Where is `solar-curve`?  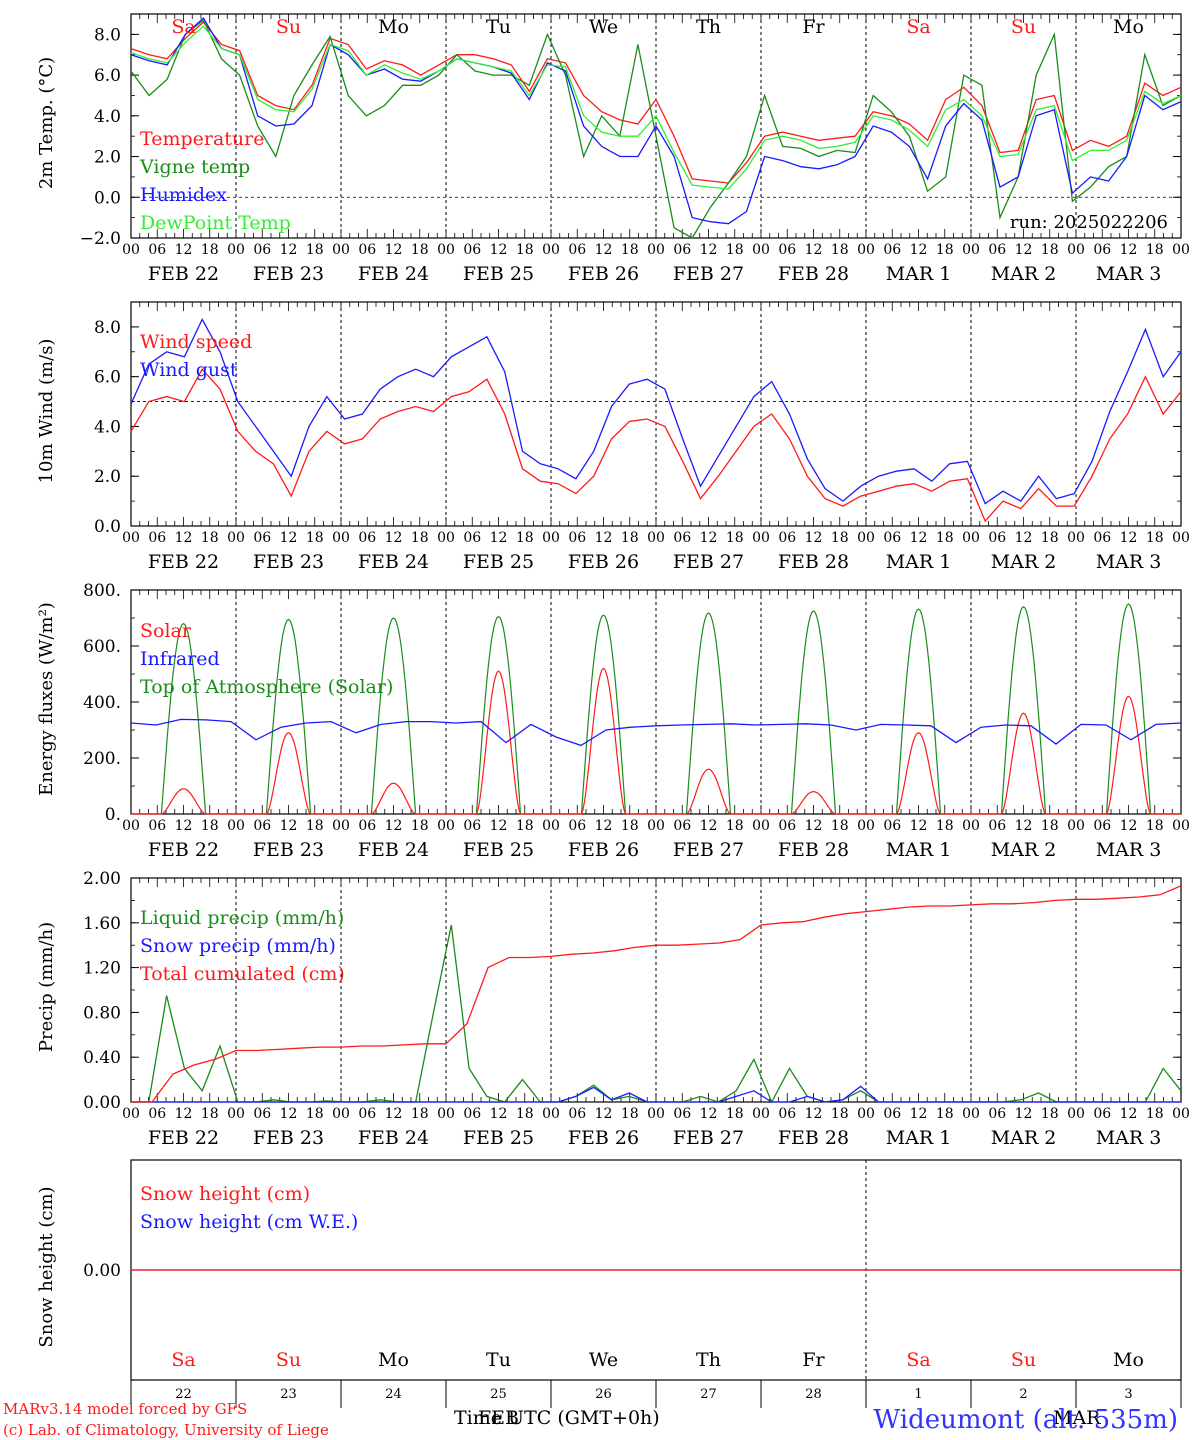
solar-curve is located at coordinates (918, 773).